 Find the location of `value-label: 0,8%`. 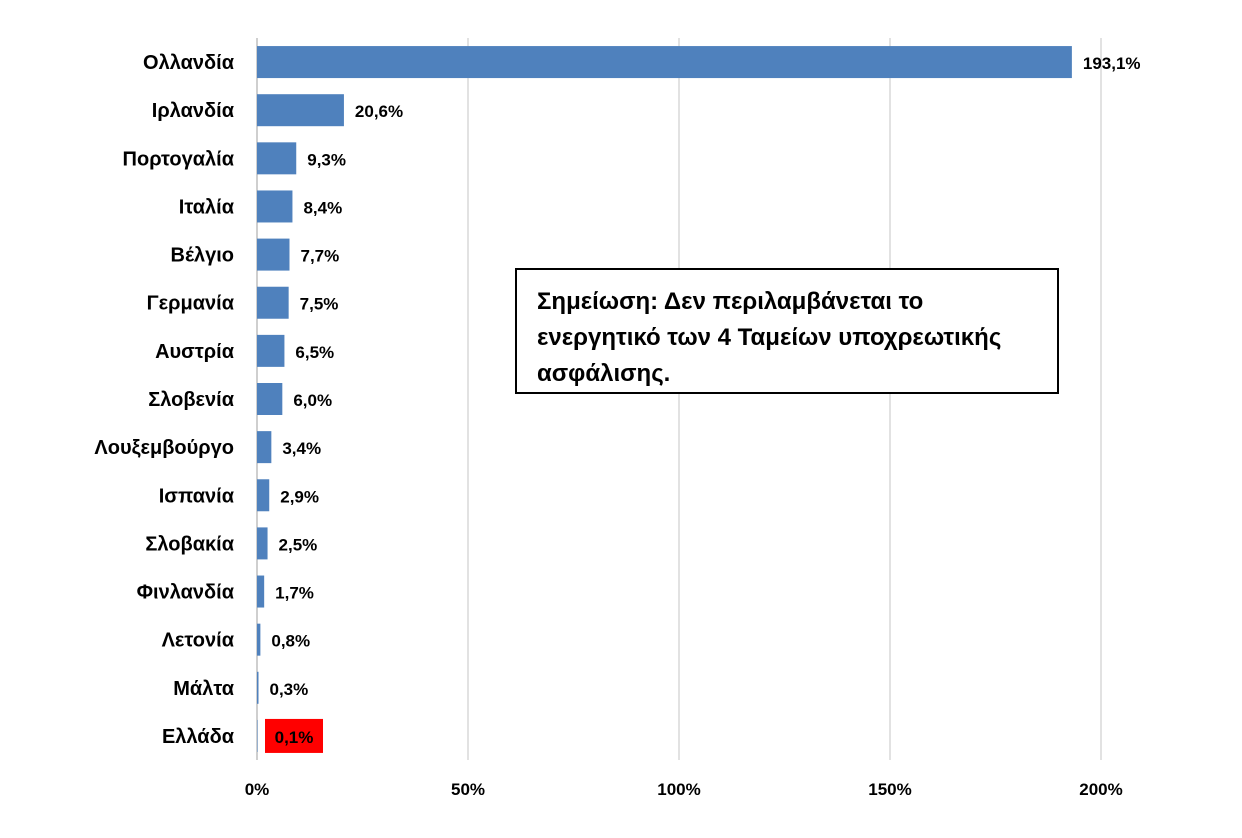

value-label: 0,8% is located at coordinates (290, 641).